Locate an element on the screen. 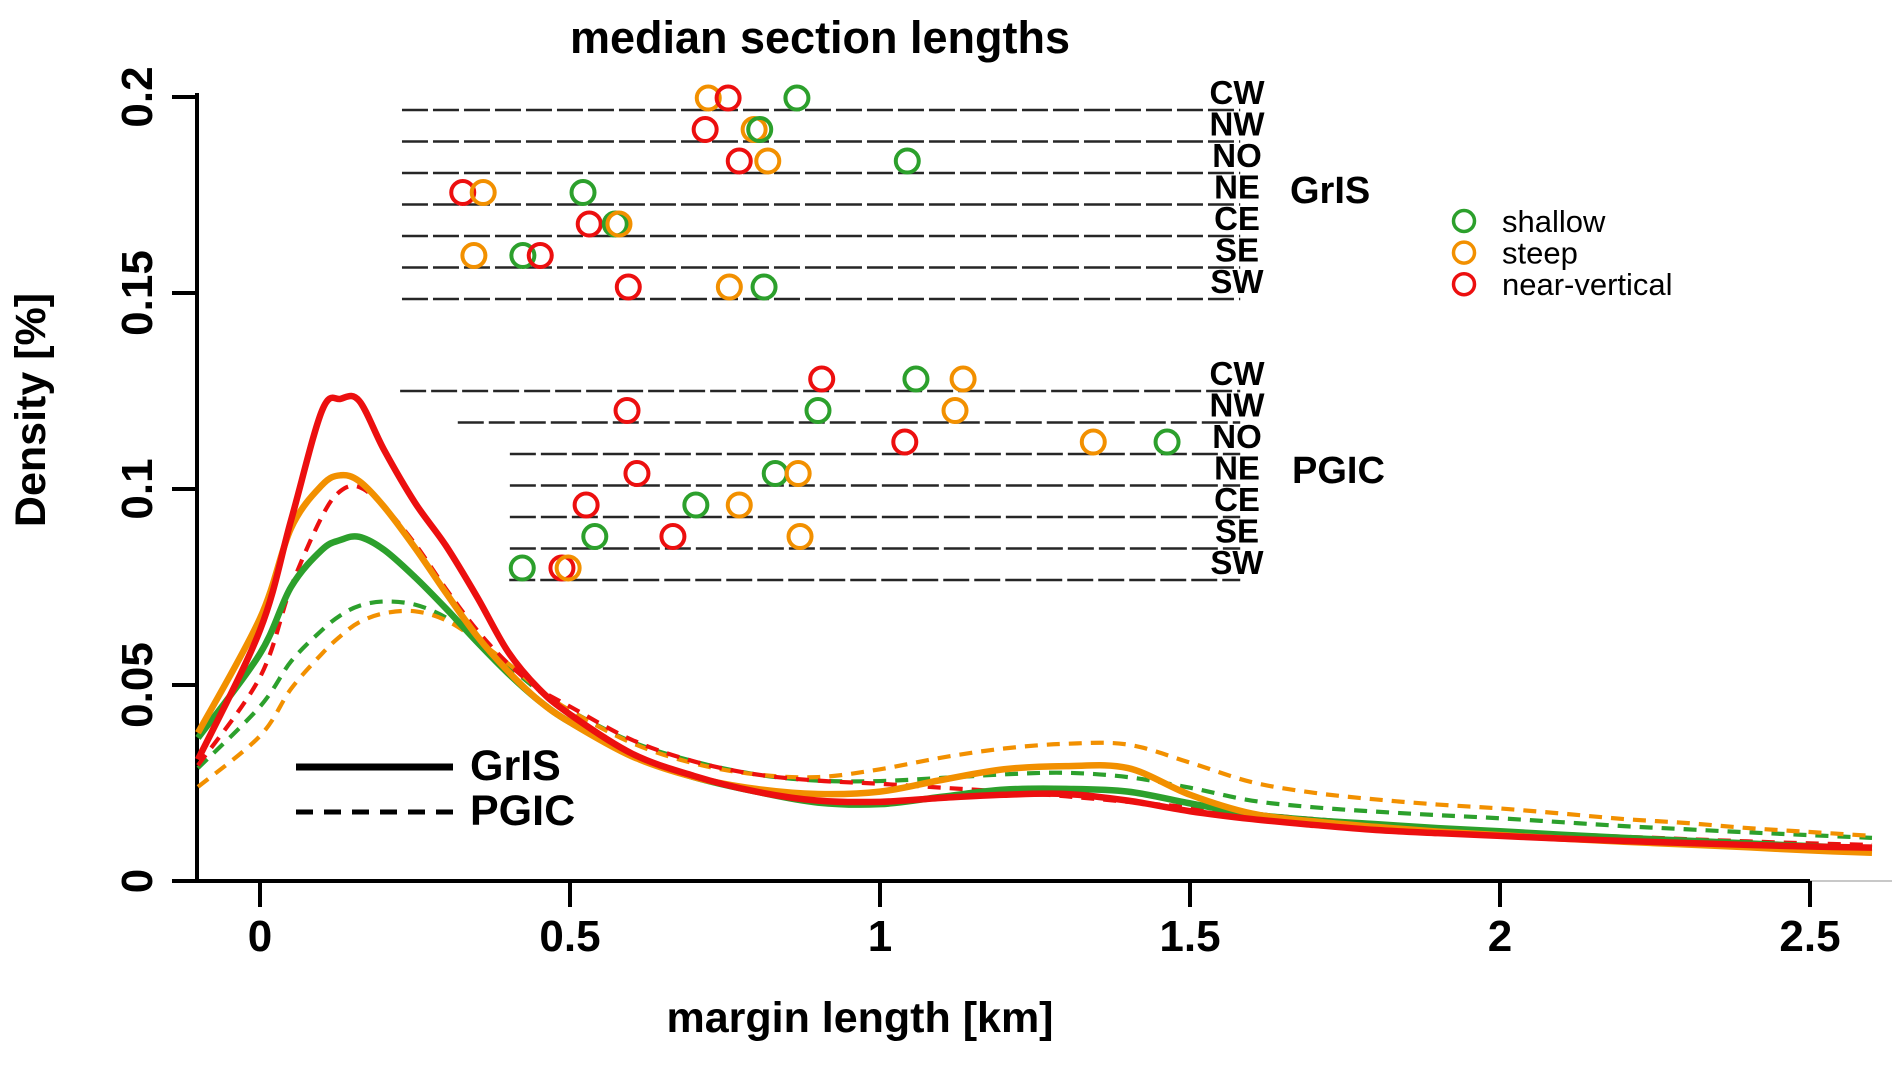 The width and height of the screenshot is (1892, 1075). strip-point-gris-ce-steep is located at coordinates (619, 224).